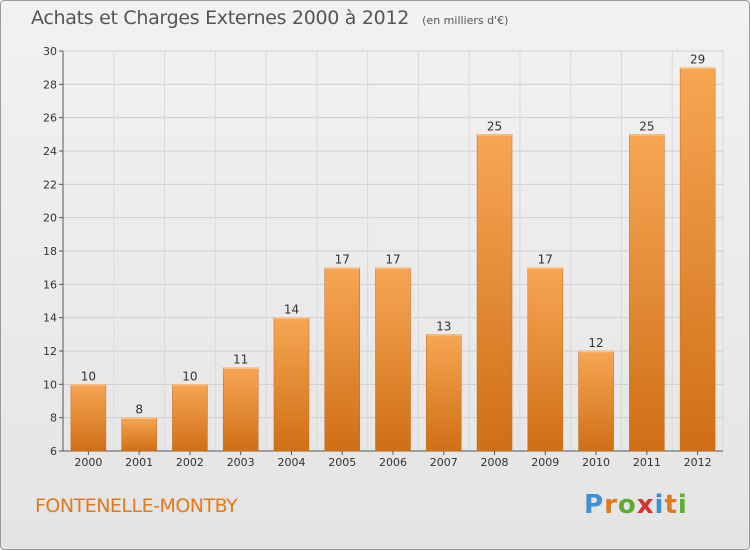  I want to click on y-tick-label: 28, so click(50, 84).